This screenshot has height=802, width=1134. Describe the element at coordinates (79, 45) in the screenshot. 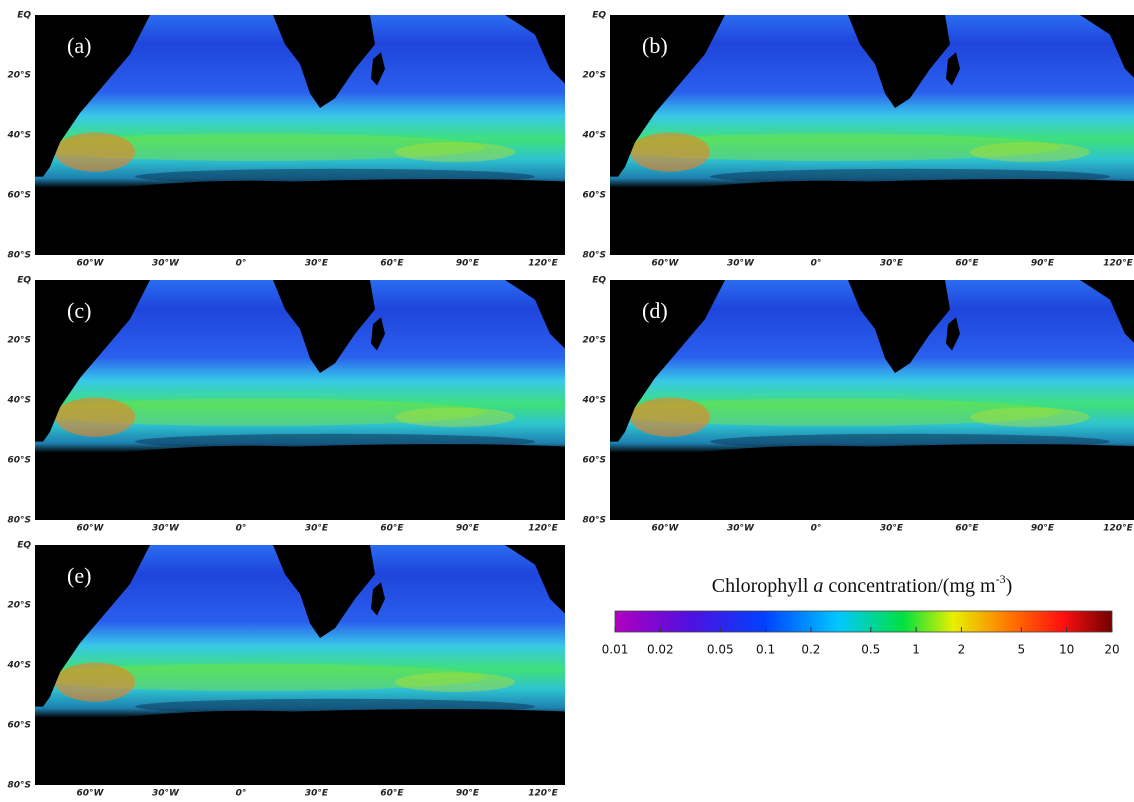

I see `panel-label: (a)` at that location.